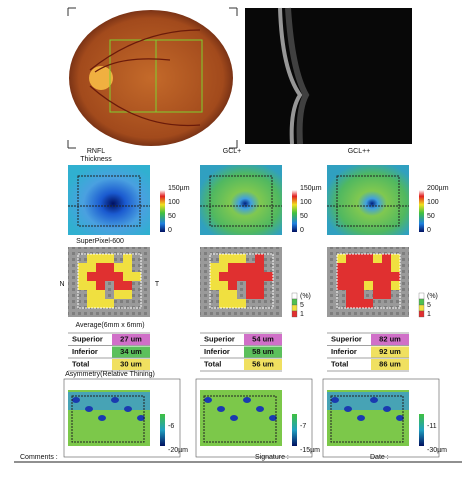 The height and width of the screenshot is (478, 474). What do you see at coordinates (100, 241) in the screenshot?
I see `superpixel-label: SuperPixel-600` at bounding box center [100, 241].